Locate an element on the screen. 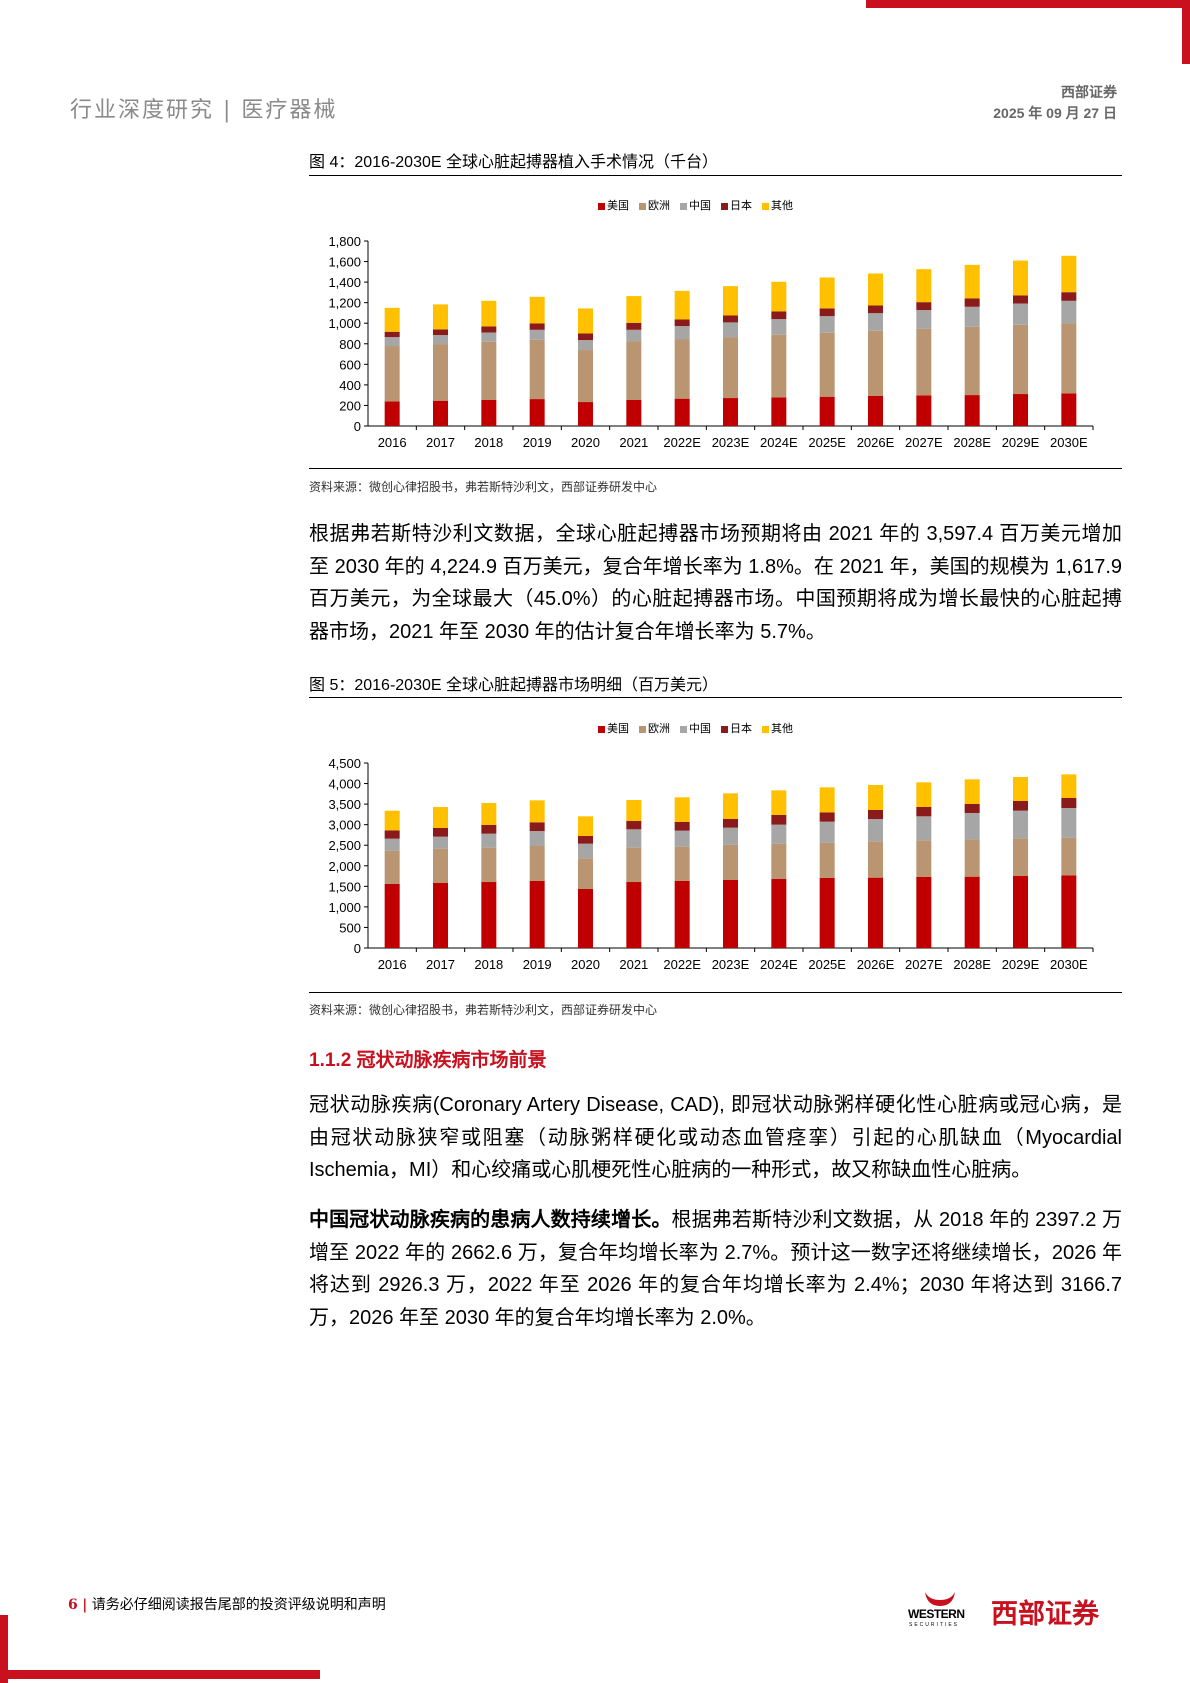 The width and height of the screenshot is (1190, 1683). legend-item-cn: 中国 is located at coordinates (695, 728).